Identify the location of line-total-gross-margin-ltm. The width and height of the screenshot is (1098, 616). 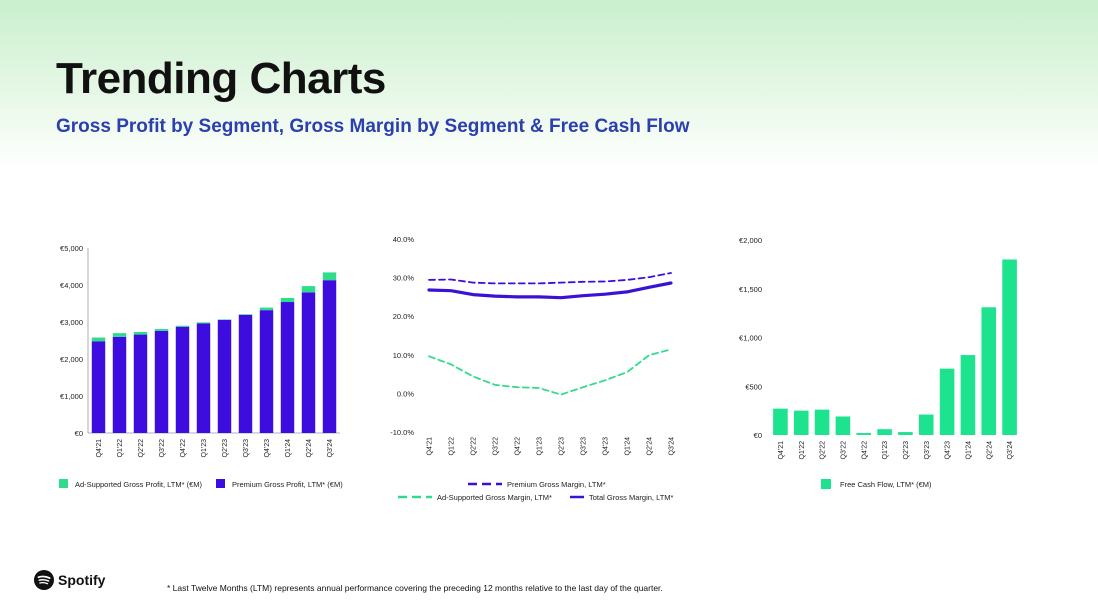
(550, 290).